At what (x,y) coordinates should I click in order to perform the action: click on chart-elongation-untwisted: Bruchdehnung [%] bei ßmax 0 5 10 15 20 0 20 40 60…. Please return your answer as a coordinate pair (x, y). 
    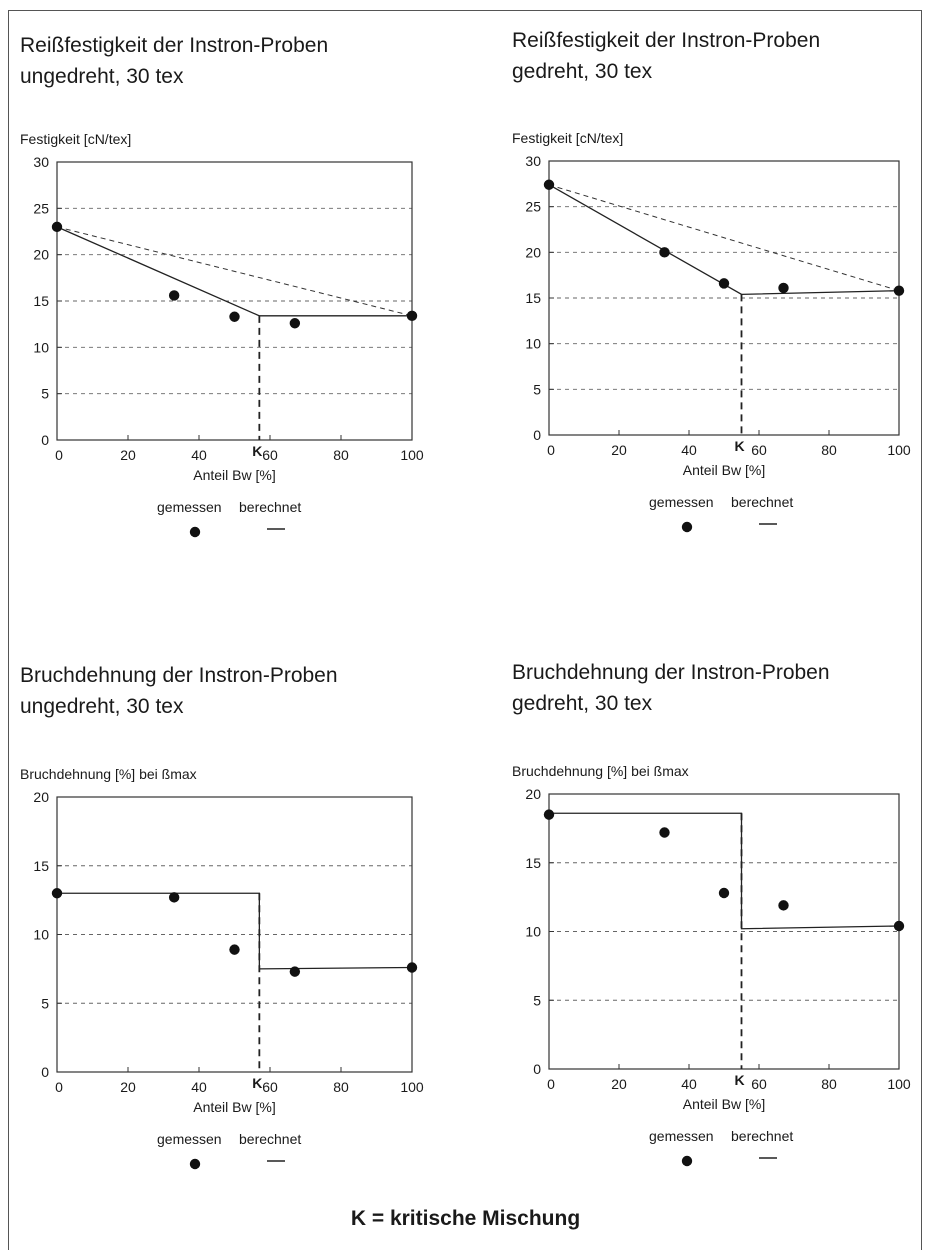
    Looking at the image, I should click on (222, 968).